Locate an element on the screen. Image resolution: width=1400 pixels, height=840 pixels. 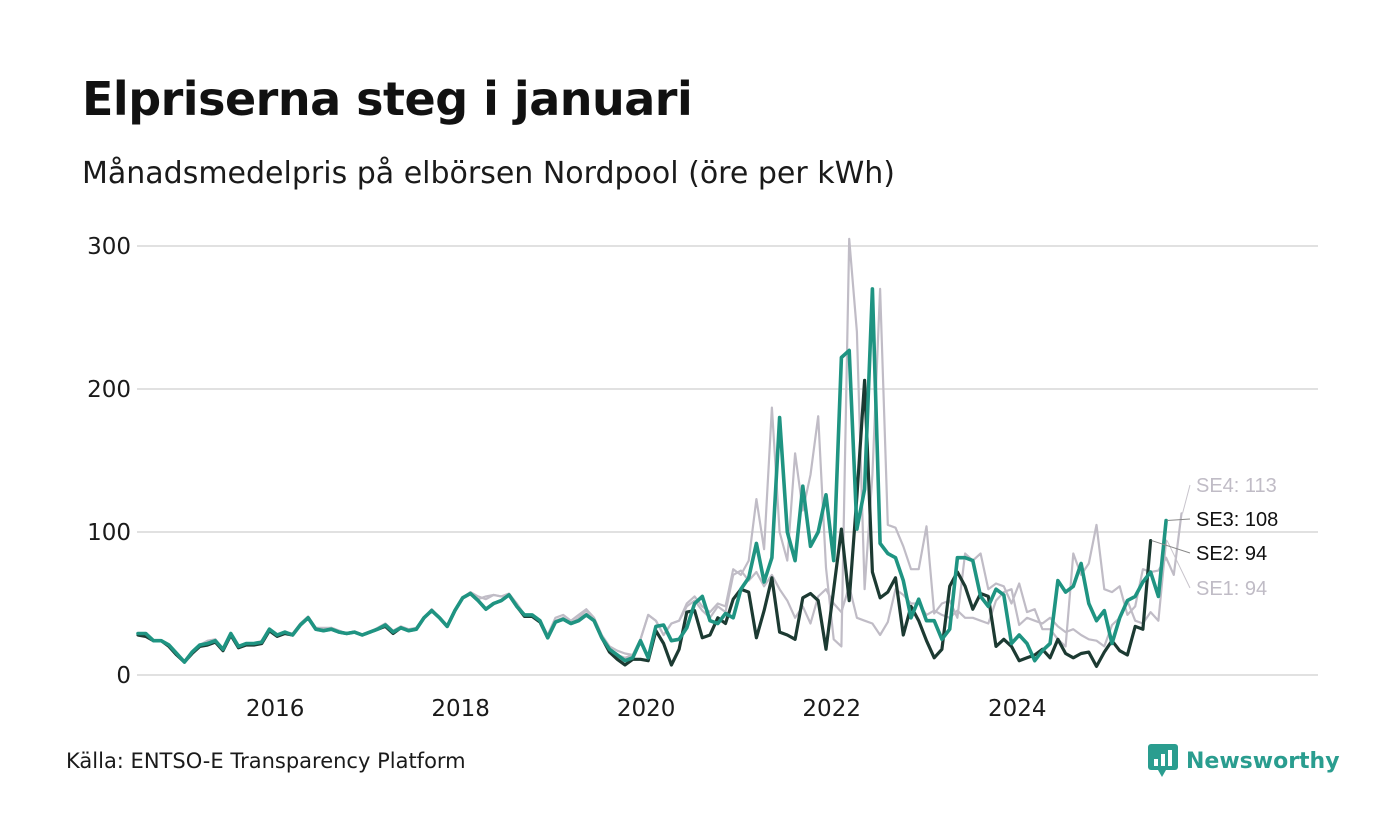
y-tick-label-300: 300 is located at coordinates (109, 247).